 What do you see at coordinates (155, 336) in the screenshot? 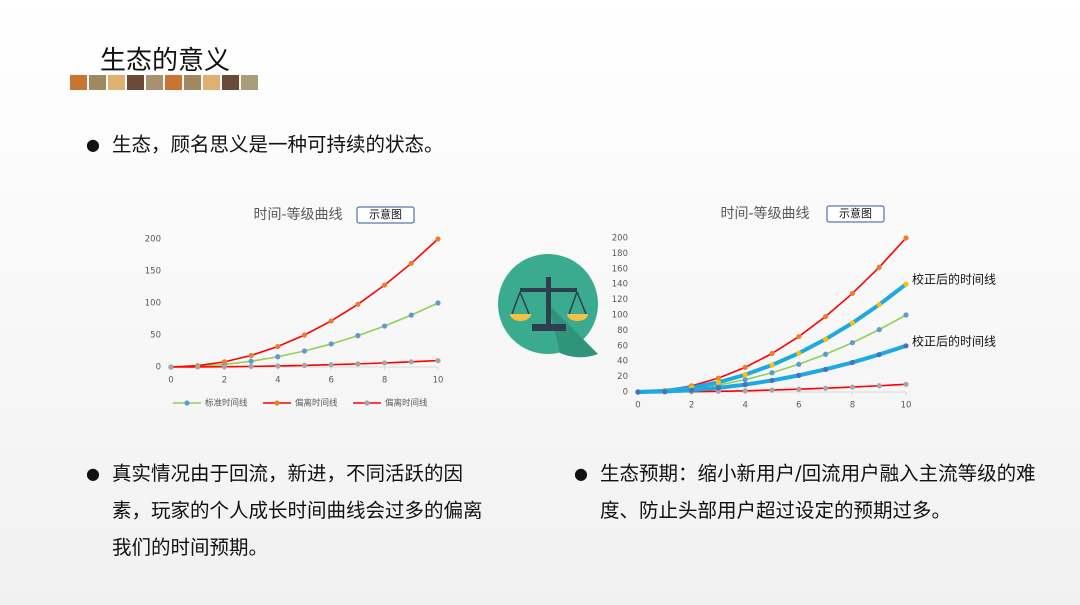
I see `y-tick-label: 50` at bounding box center [155, 336].